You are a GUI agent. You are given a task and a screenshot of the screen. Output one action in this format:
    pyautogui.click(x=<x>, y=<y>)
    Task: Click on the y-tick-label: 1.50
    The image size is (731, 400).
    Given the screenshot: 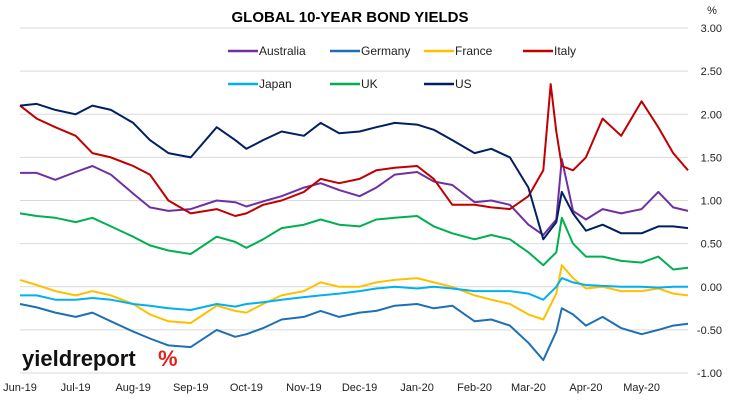 What is the action you would take?
    pyautogui.click(x=711, y=158)
    